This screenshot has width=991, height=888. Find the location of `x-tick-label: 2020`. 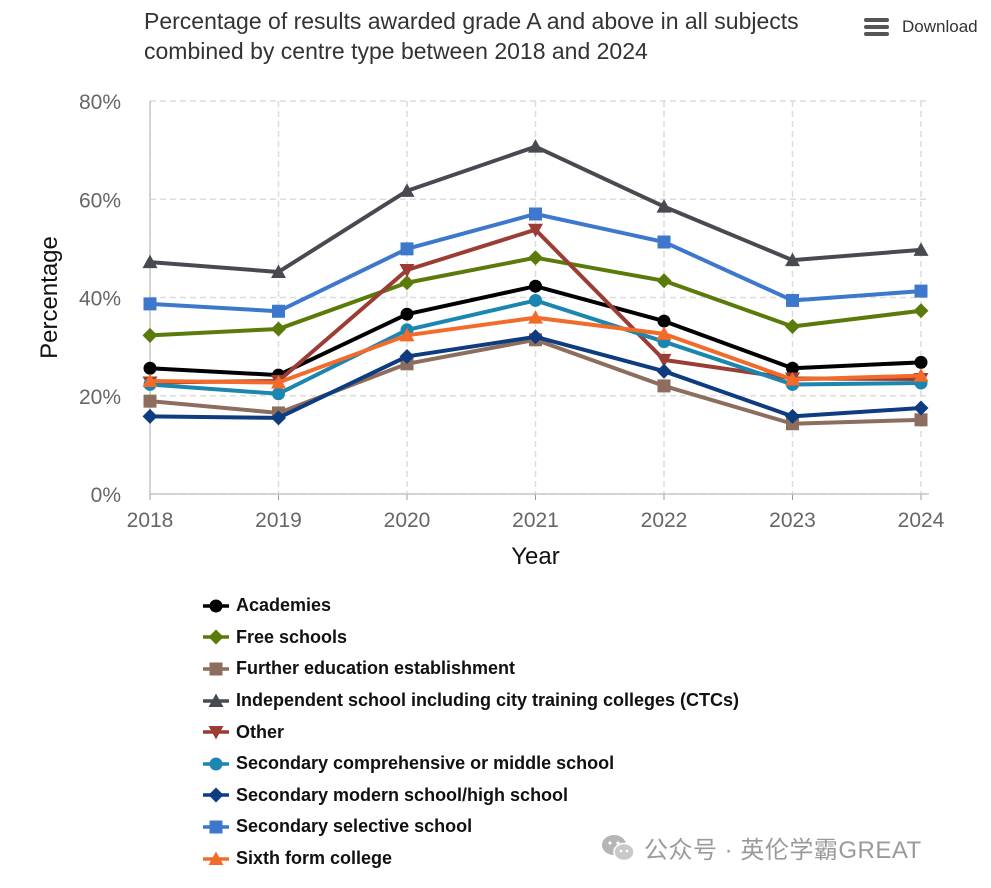

x-tick-label: 2020 is located at coordinates (407, 520).